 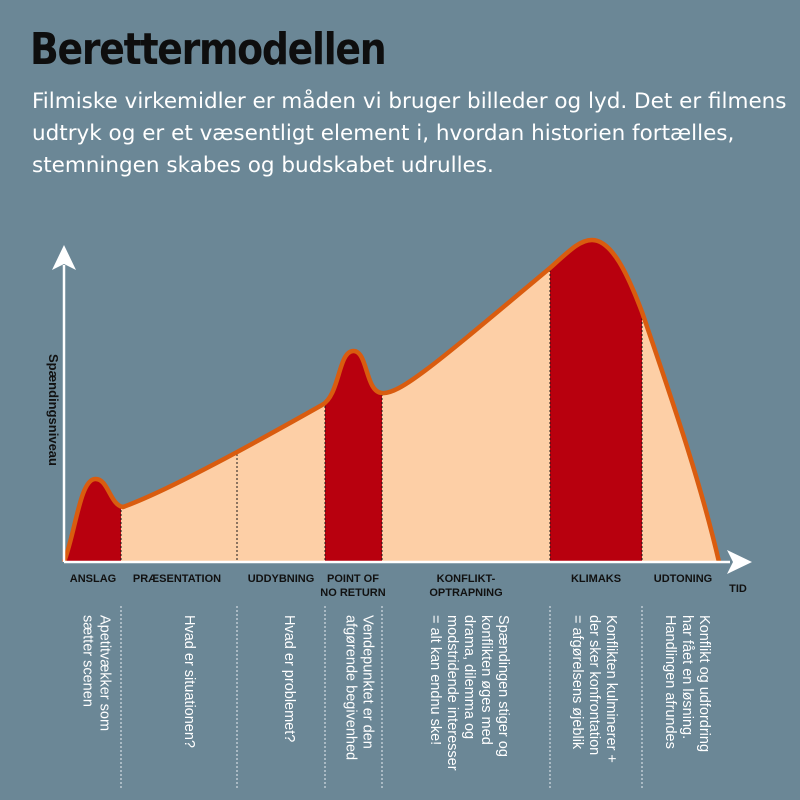 What do you see at coordinates (53, 410) in the screenshot?
I see `y-axis-label: Spændingsniveau` at bounding box center [53, 410].